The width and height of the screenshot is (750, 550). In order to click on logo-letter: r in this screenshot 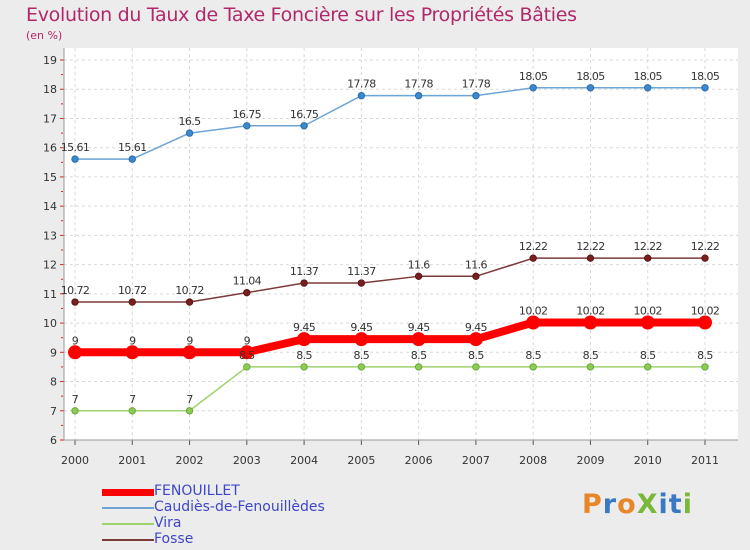, I will do `click(610, 504)`.